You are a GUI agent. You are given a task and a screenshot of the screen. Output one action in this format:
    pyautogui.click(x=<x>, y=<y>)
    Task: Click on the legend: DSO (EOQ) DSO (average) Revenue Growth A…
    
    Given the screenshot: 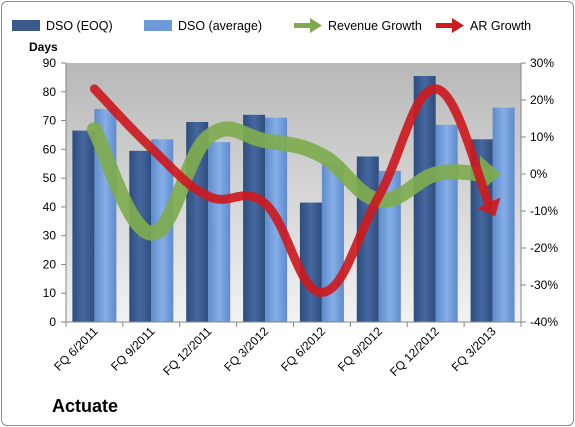 What is the action you would take?
    pyautogui.click(x=271, y=25)
    